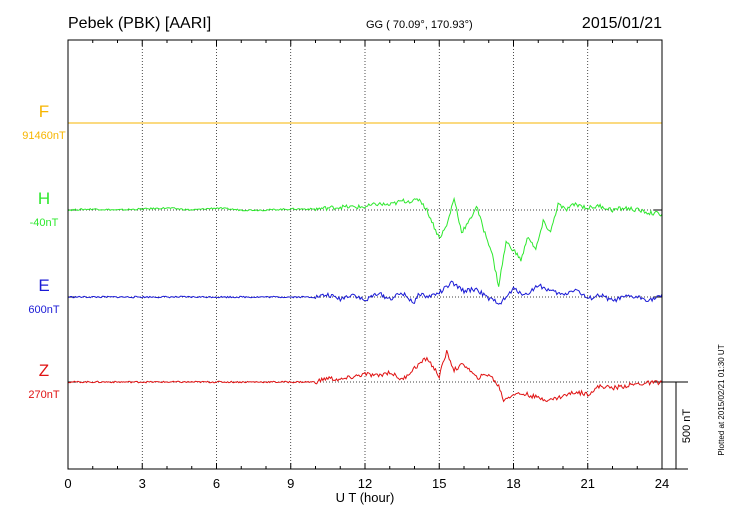 The height and width of the screenshot is (520, 730). What do you see at coordinates (44, 223) in the screenshot?
I see `series-baseline-h: -40nT` at bounding box center [44, 223].